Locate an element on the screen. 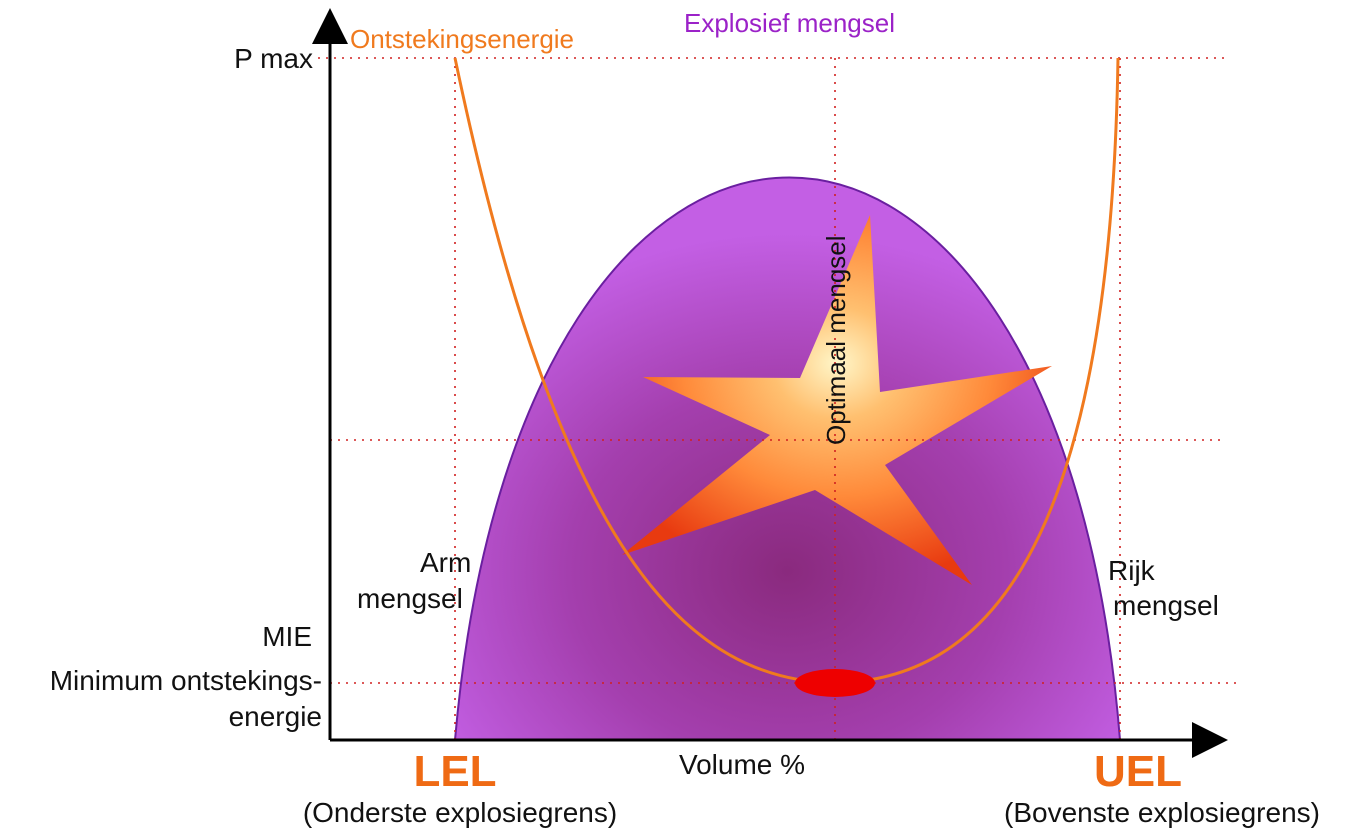 Image resolution: width=1356 pixels, height=832 pixels. optimal-mixture-label: Optimaal mengsel is located at coordinates (836, 340).